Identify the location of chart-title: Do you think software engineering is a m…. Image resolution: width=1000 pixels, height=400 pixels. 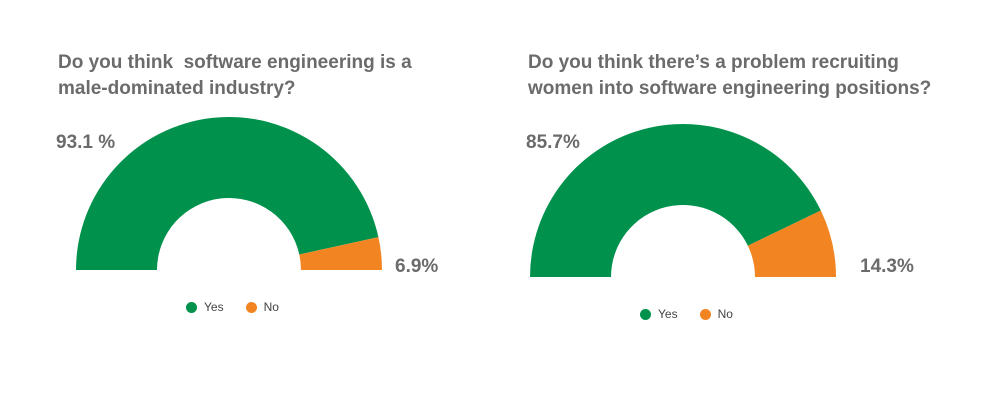
(237, 75).